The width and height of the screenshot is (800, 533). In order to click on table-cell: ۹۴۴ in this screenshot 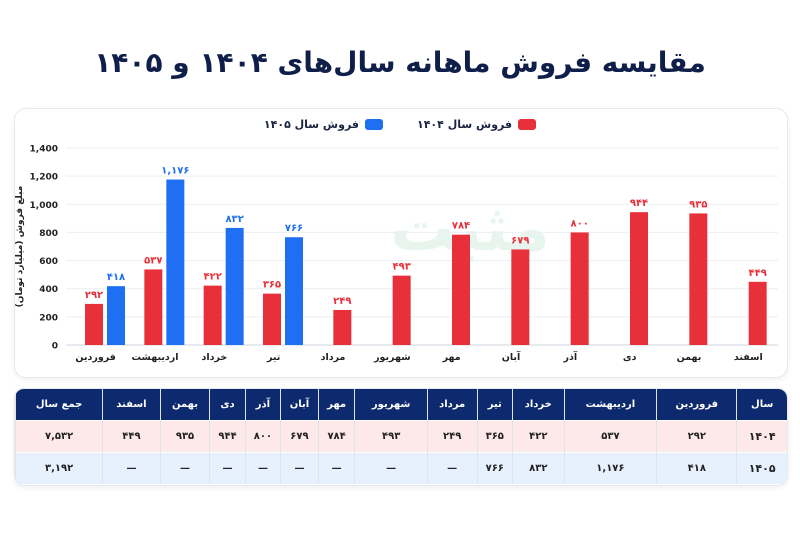, I will do `click(227, 436)`.